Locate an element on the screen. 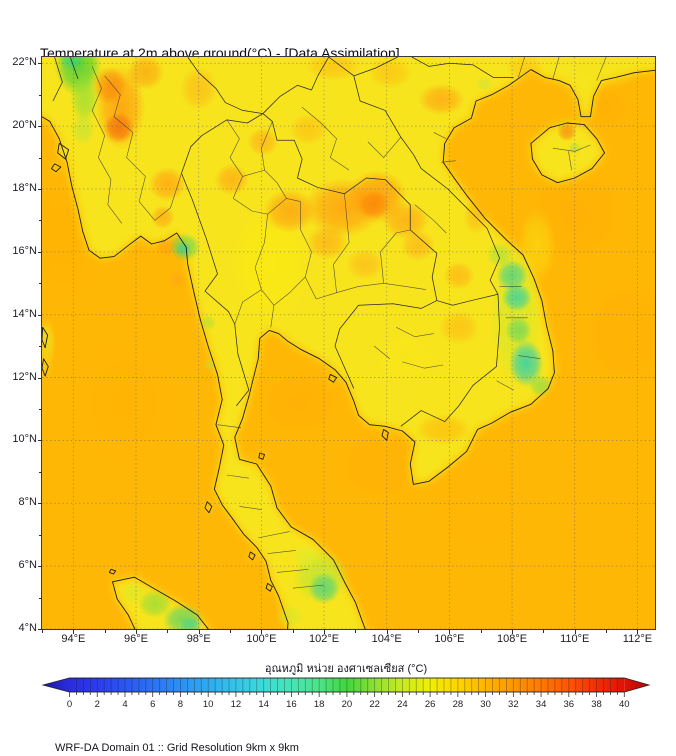 The height and width of the screenshot is (756, 676). colorbar-tick-12: 12 is located at coordinates (236, 704).